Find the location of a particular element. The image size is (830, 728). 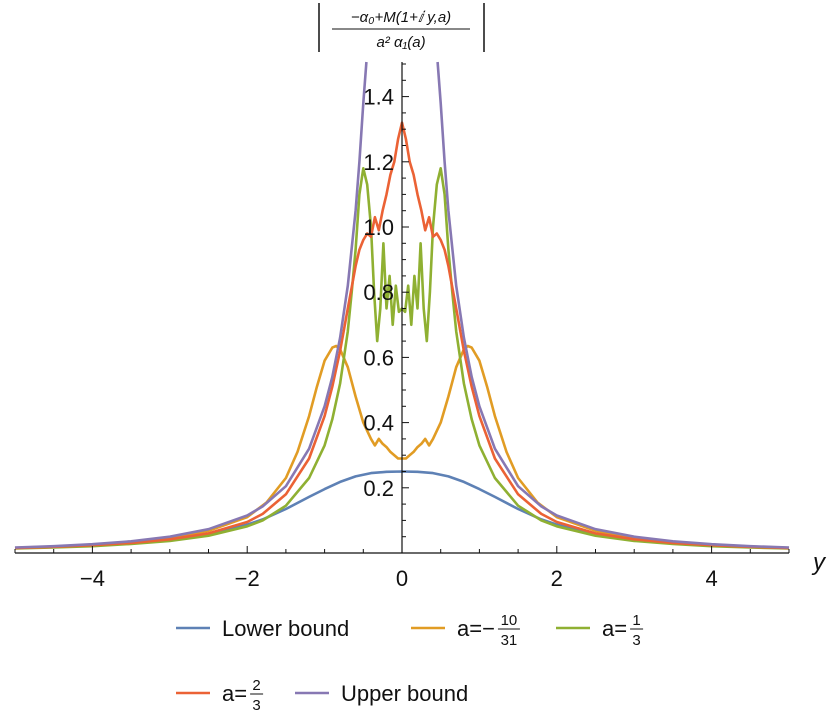

x-tick-label: −2 is located at coordinates (247, 578).